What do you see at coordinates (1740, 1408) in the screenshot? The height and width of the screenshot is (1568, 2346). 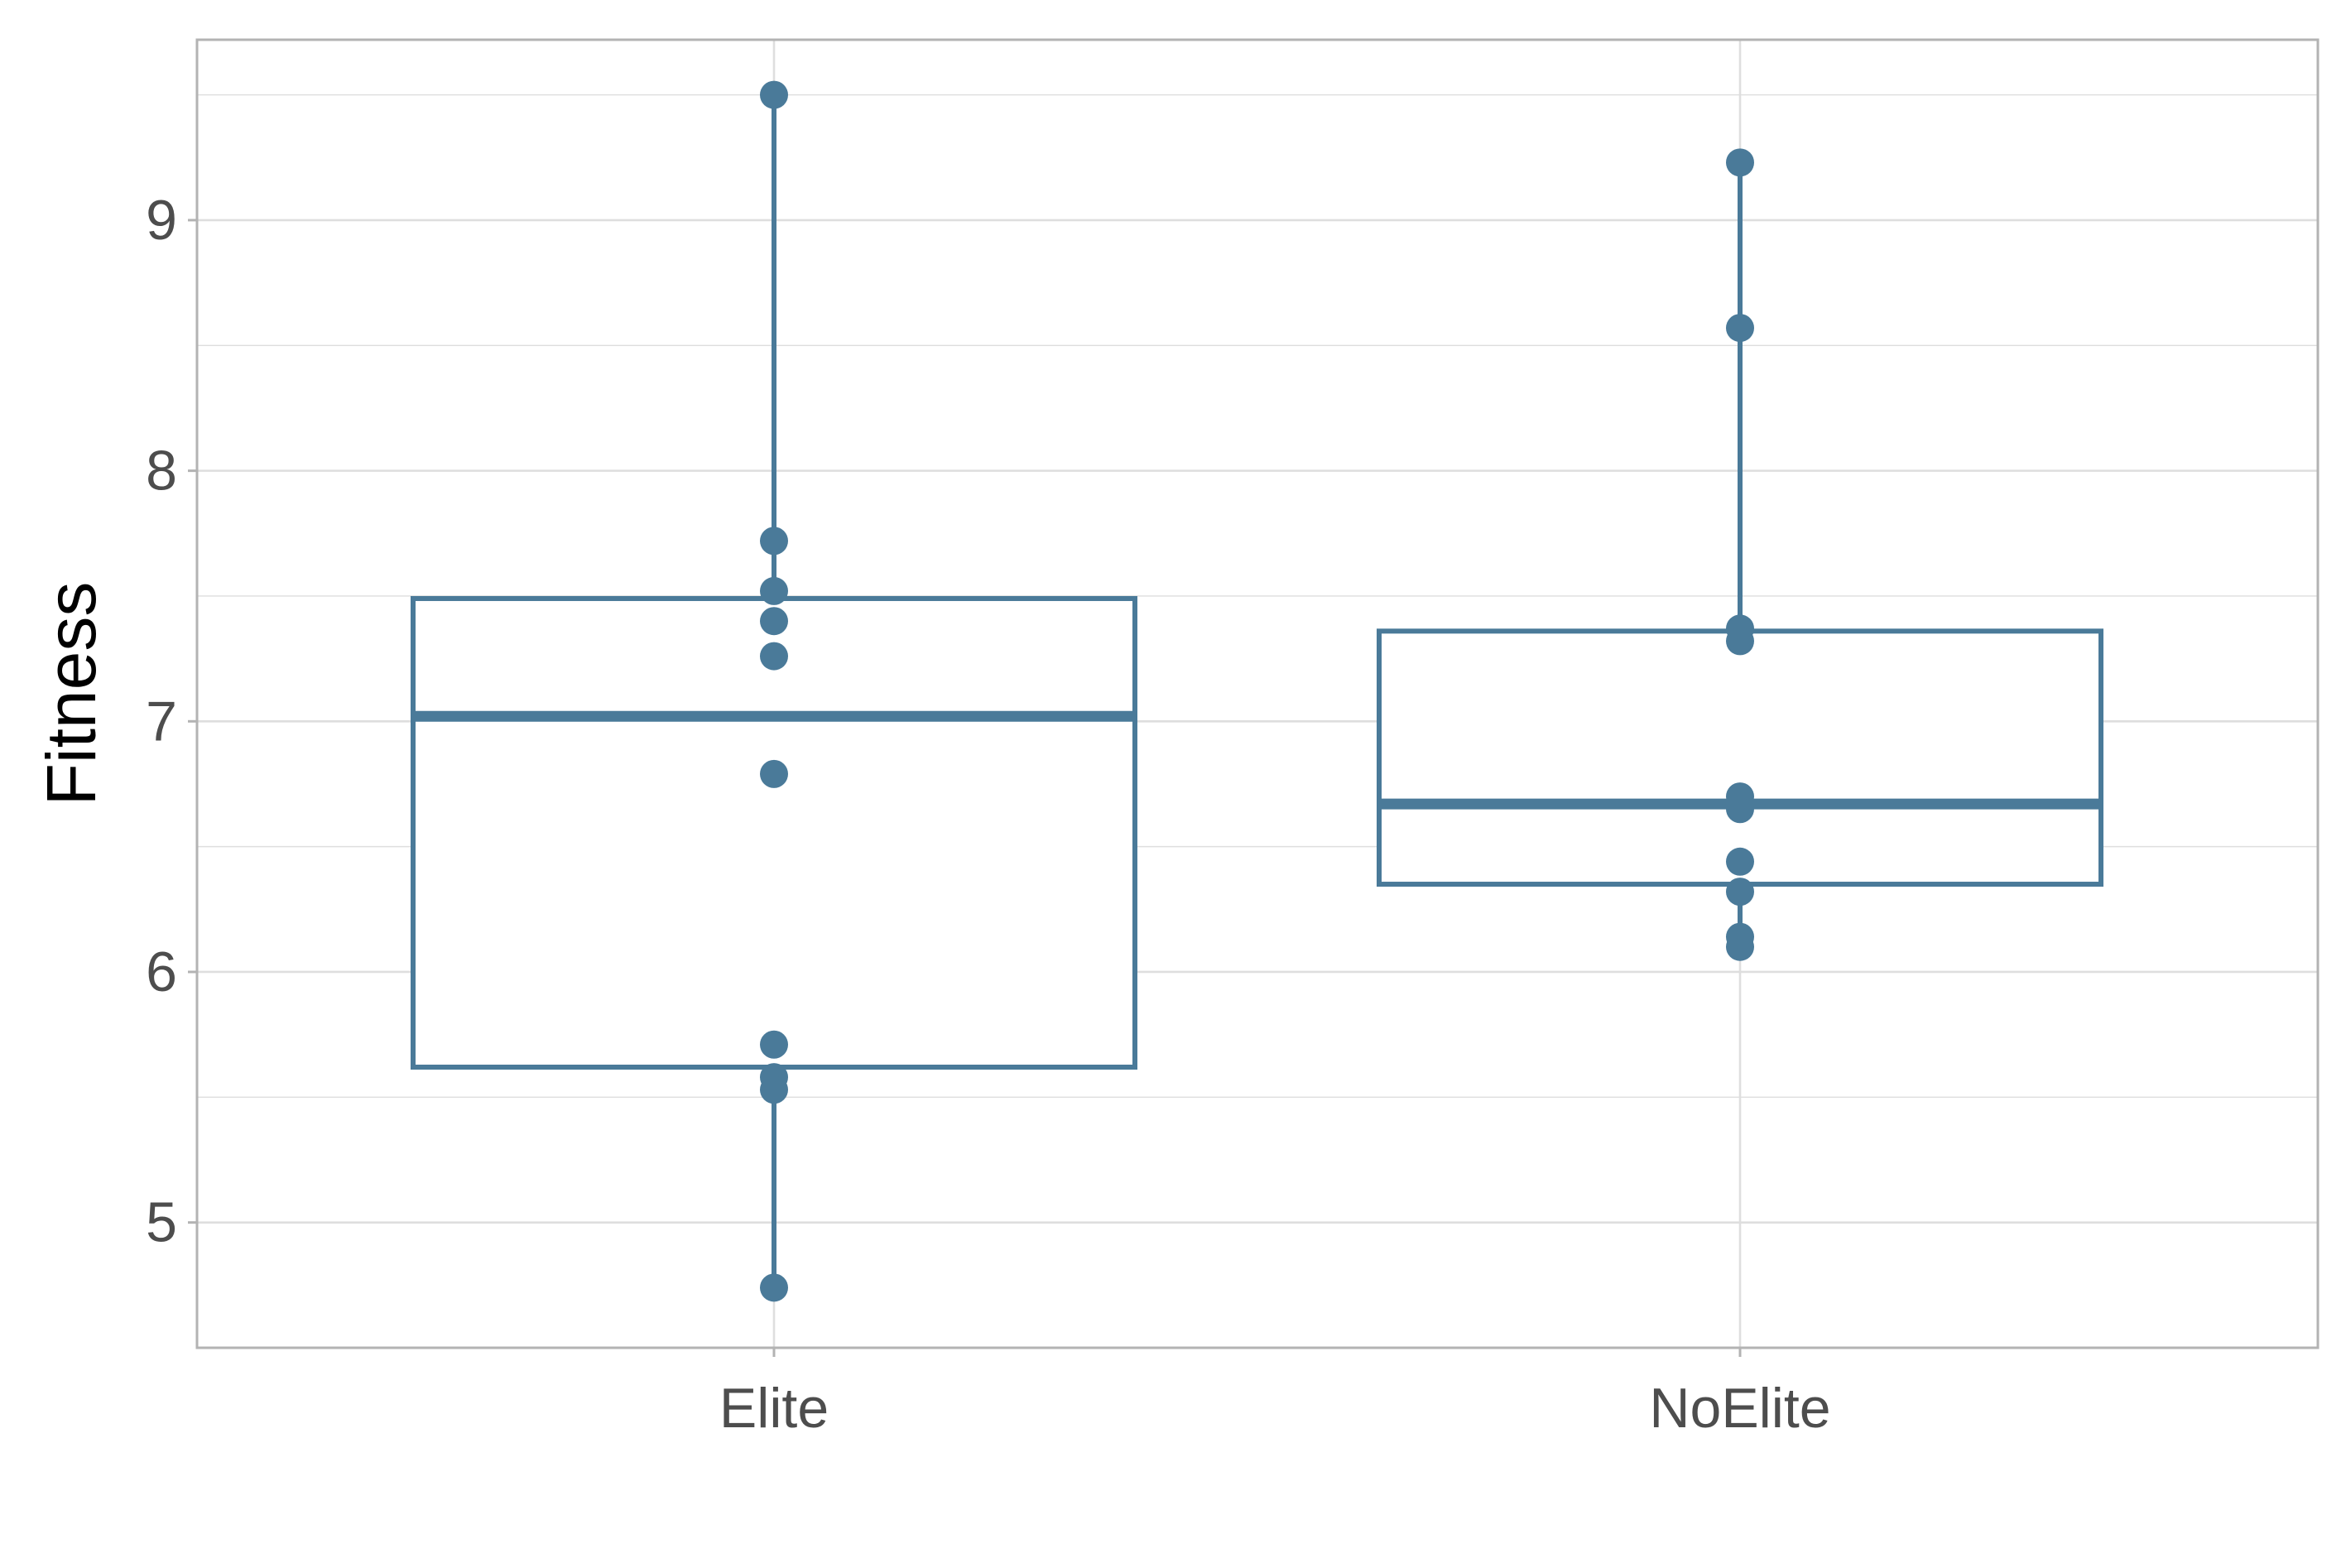 I see `x-tick-label: NoElite` at bounding box center [1740, 1408].